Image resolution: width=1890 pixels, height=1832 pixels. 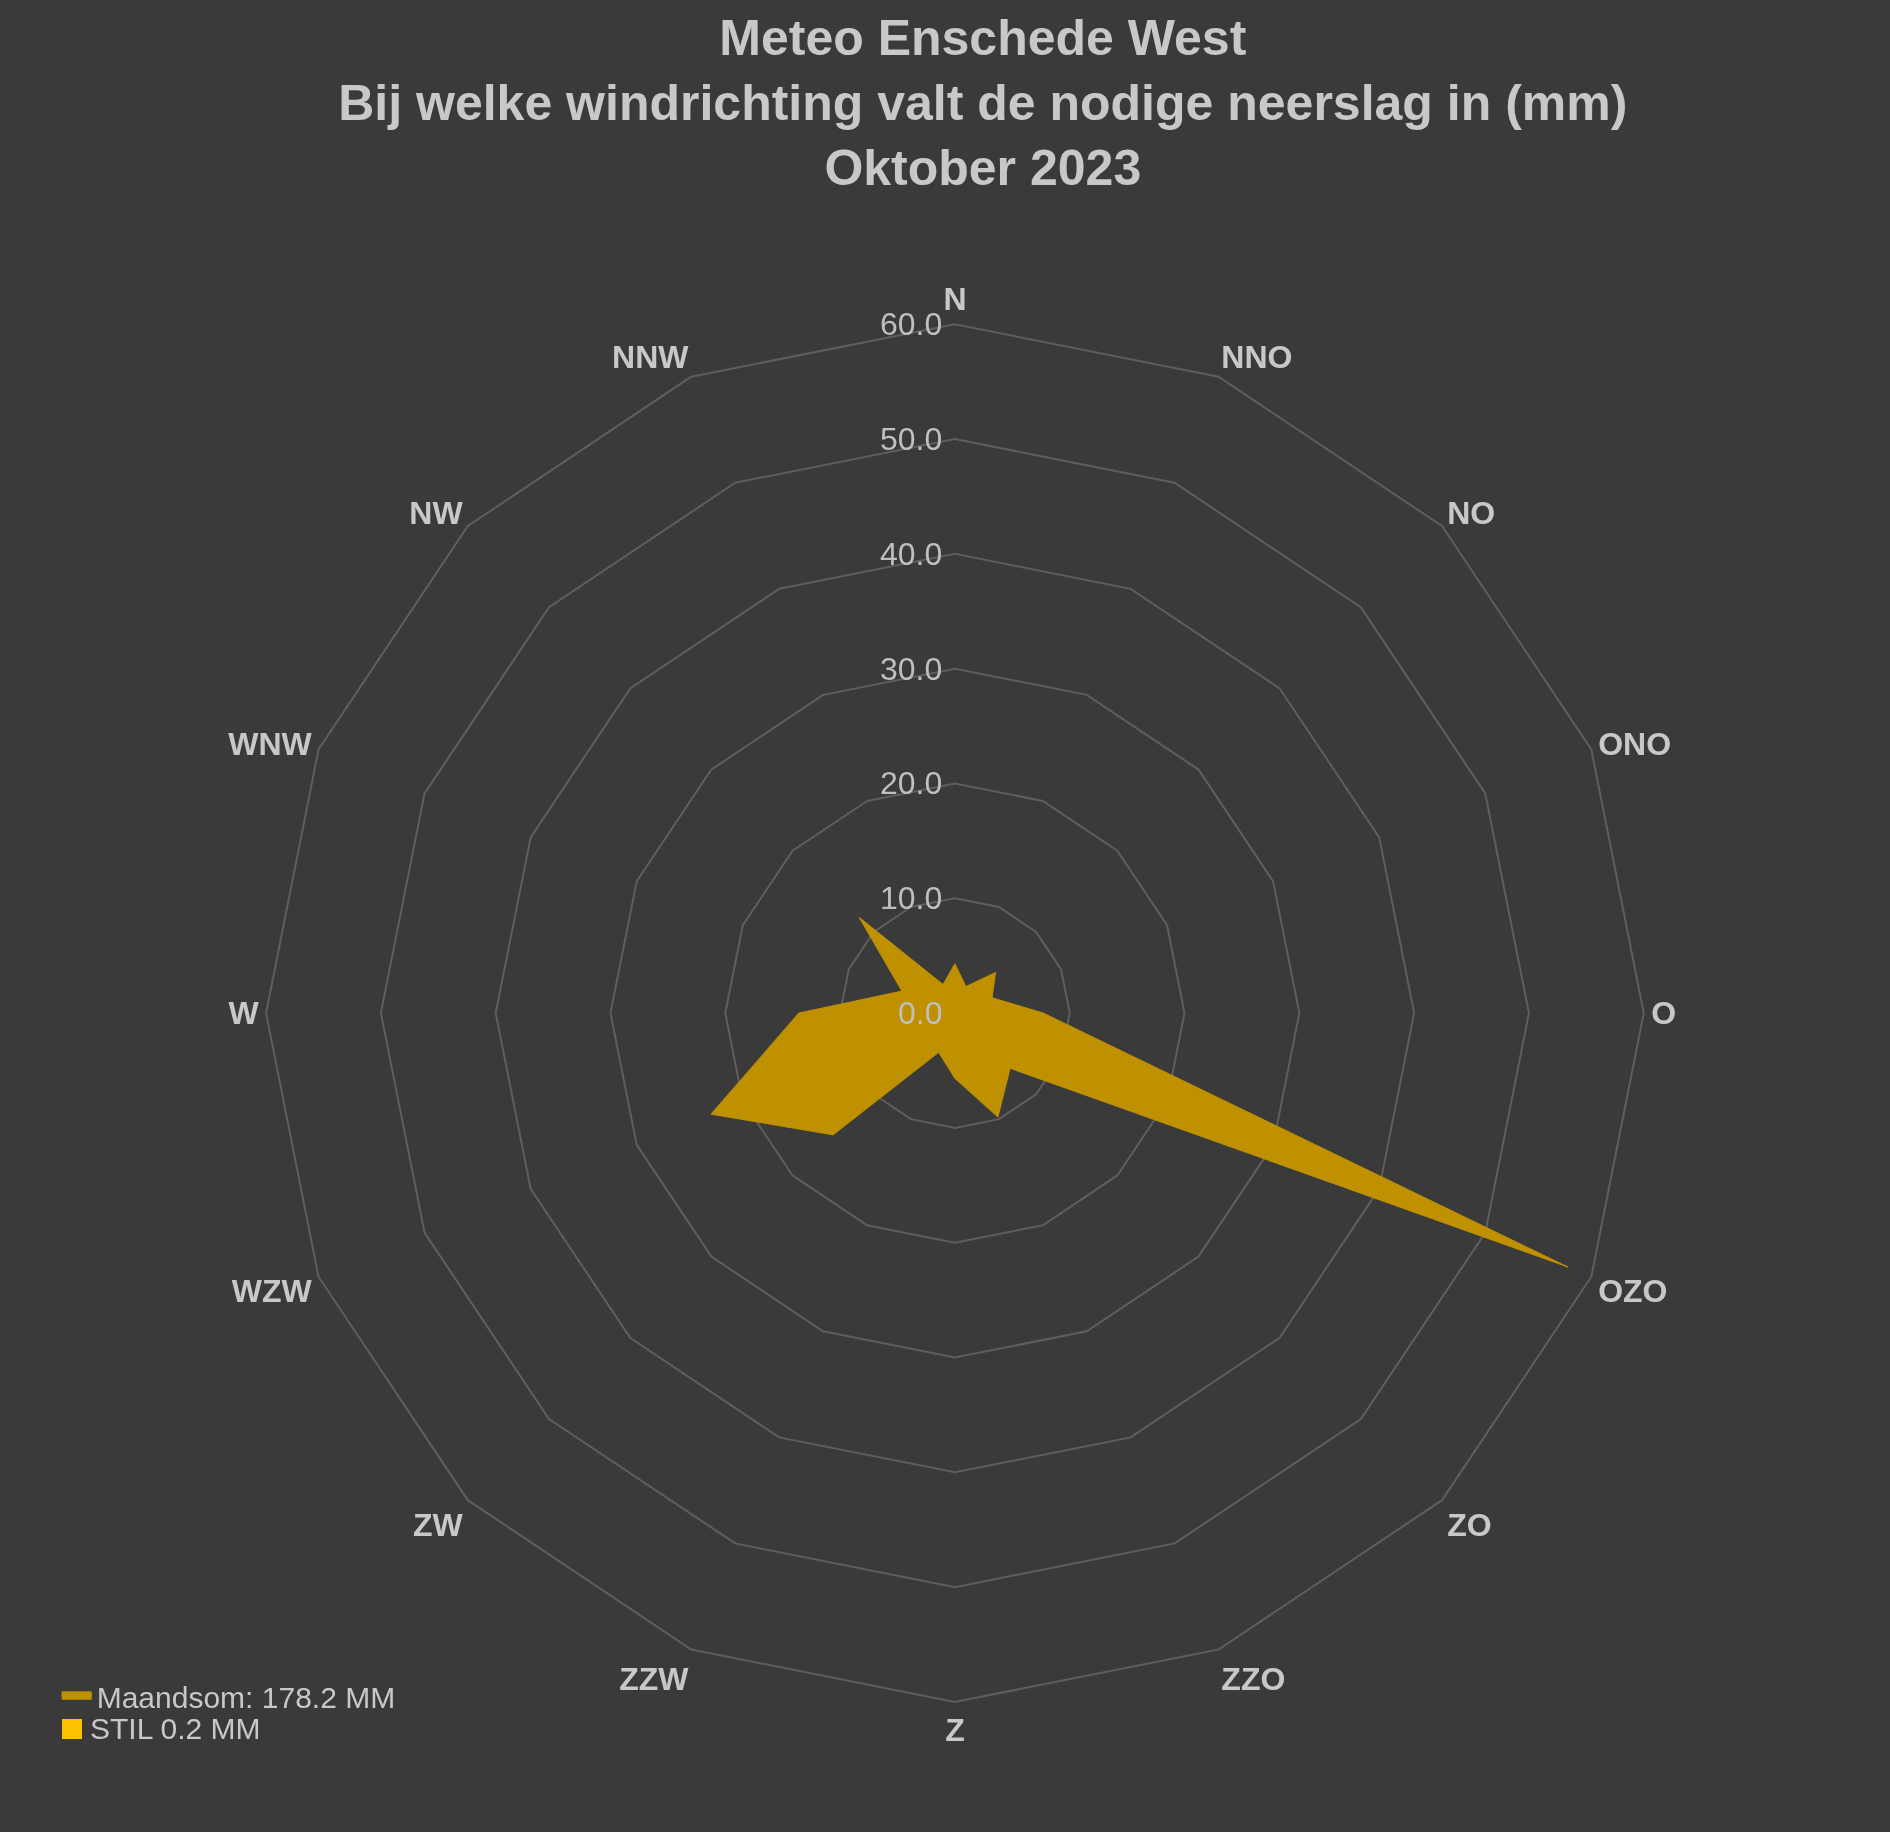 What do you see at coordinates (270, 743) in the screenshot?
I see `spoke-label: WNW` at bounding box center [270, 743].